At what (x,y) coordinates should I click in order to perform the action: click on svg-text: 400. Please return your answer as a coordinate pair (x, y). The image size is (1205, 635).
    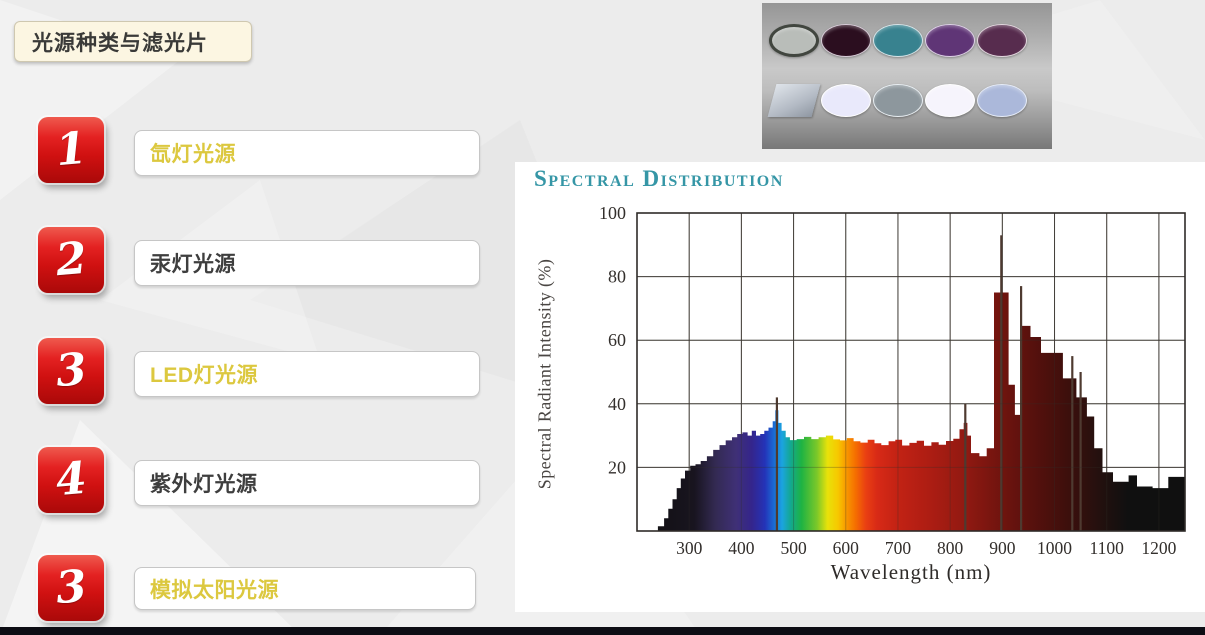
    Looking at the image, I should click on (741, 548).